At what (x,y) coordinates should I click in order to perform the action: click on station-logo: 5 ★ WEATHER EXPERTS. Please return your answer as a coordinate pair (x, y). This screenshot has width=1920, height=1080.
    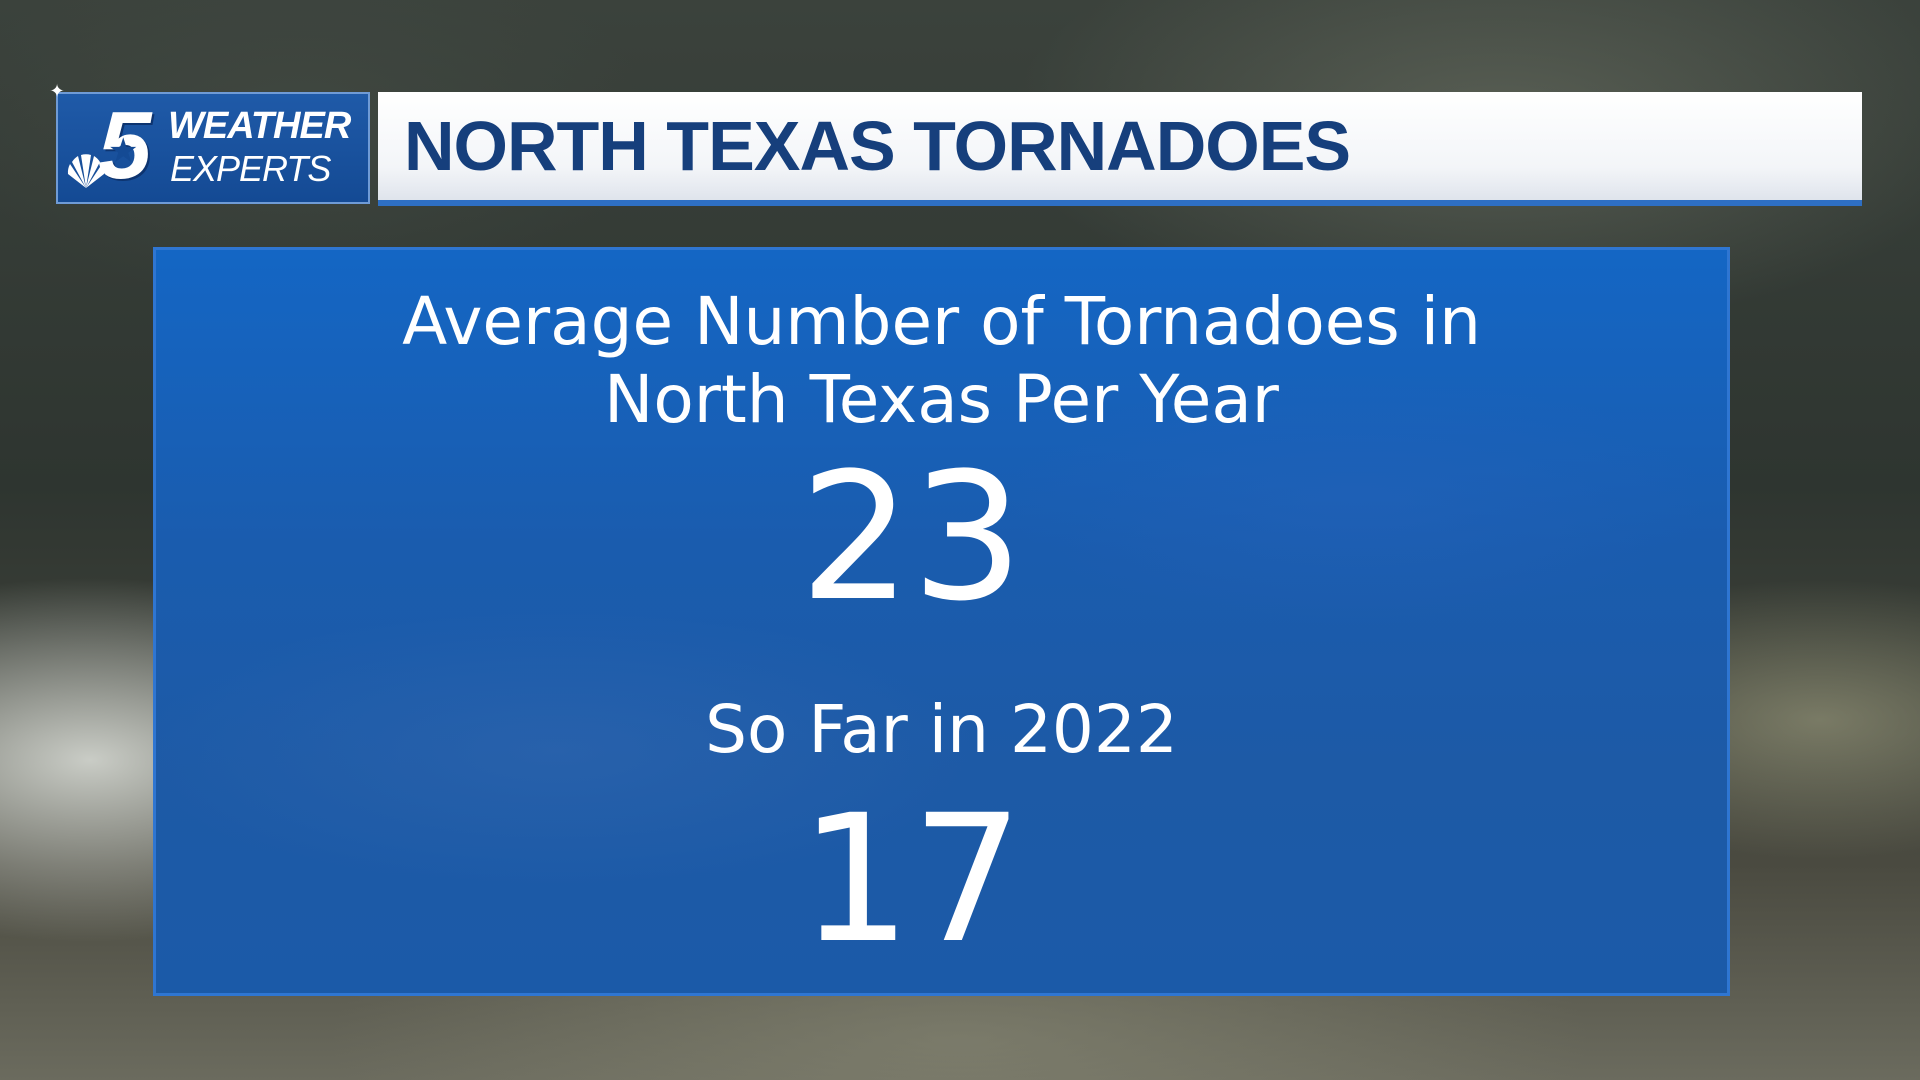
    Looking at the image, I should click on (213, 148).